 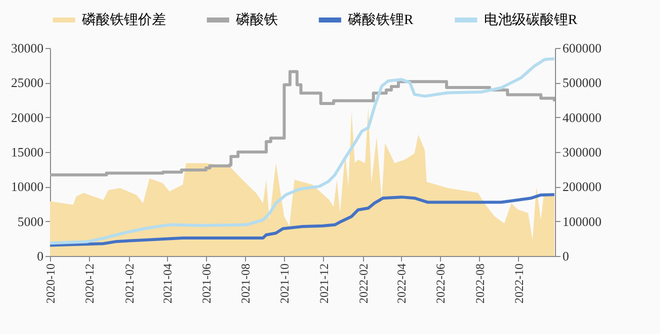 I want to click on legend-label: 磷酸铁, so click(x=256, y=20).